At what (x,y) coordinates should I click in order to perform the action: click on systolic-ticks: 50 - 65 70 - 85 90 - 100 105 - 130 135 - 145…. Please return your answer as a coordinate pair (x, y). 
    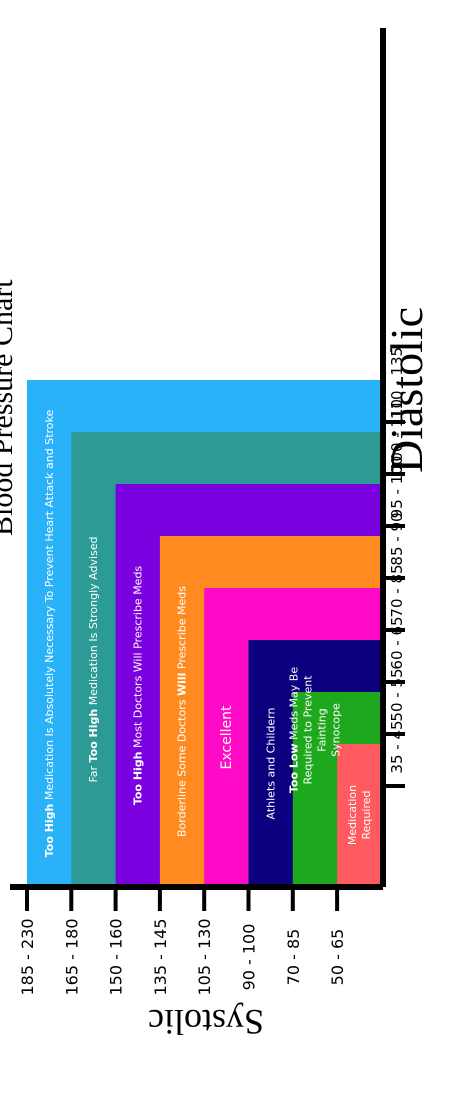
    Looking at the image, I should click on (182, 941).